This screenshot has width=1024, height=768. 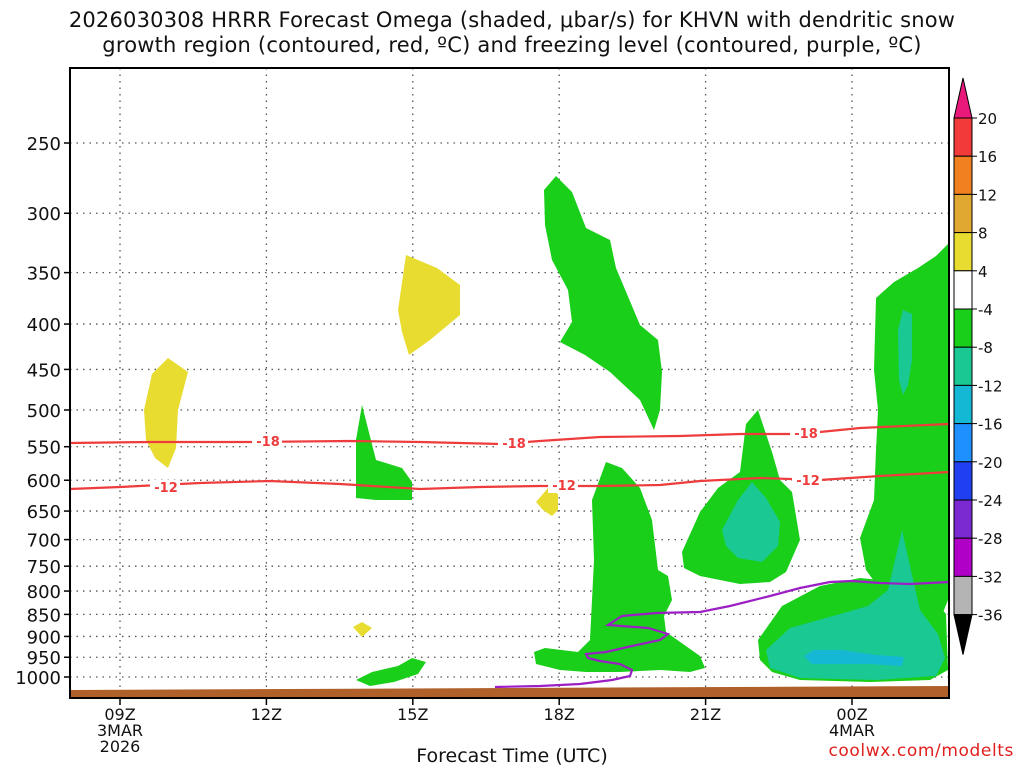 What do you see at coordinates (990, 616) in the screenshot?
I see `colorbar-label: -36` at bounding box center [990, 616].